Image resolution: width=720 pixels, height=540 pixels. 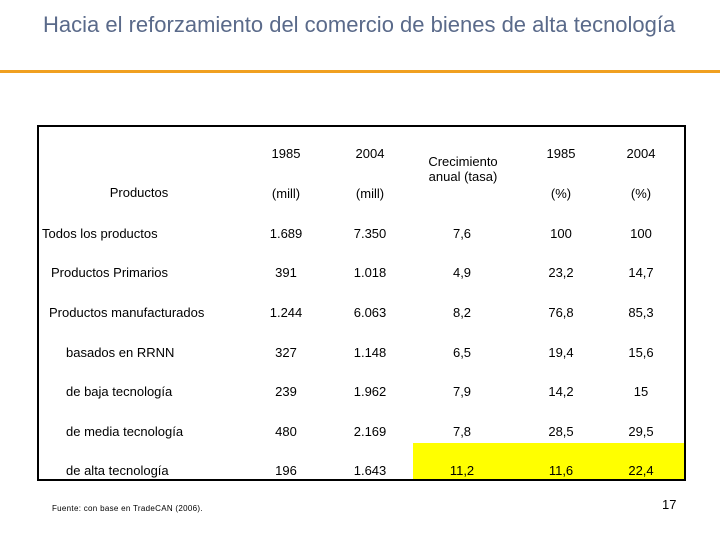 I want to click on cell-2004-mill: 6.063, so click(x=370, y=312).